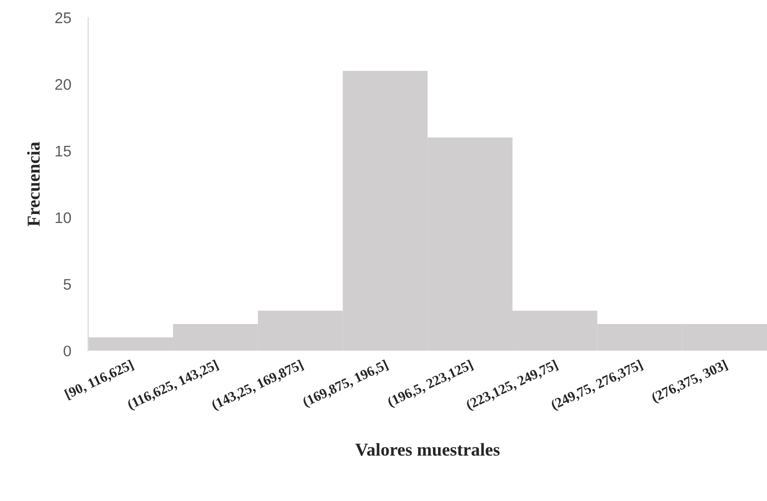 The width and height of the screenshot is (767, 501). I want to click on y-tick-label: 25, so click(63, 18).